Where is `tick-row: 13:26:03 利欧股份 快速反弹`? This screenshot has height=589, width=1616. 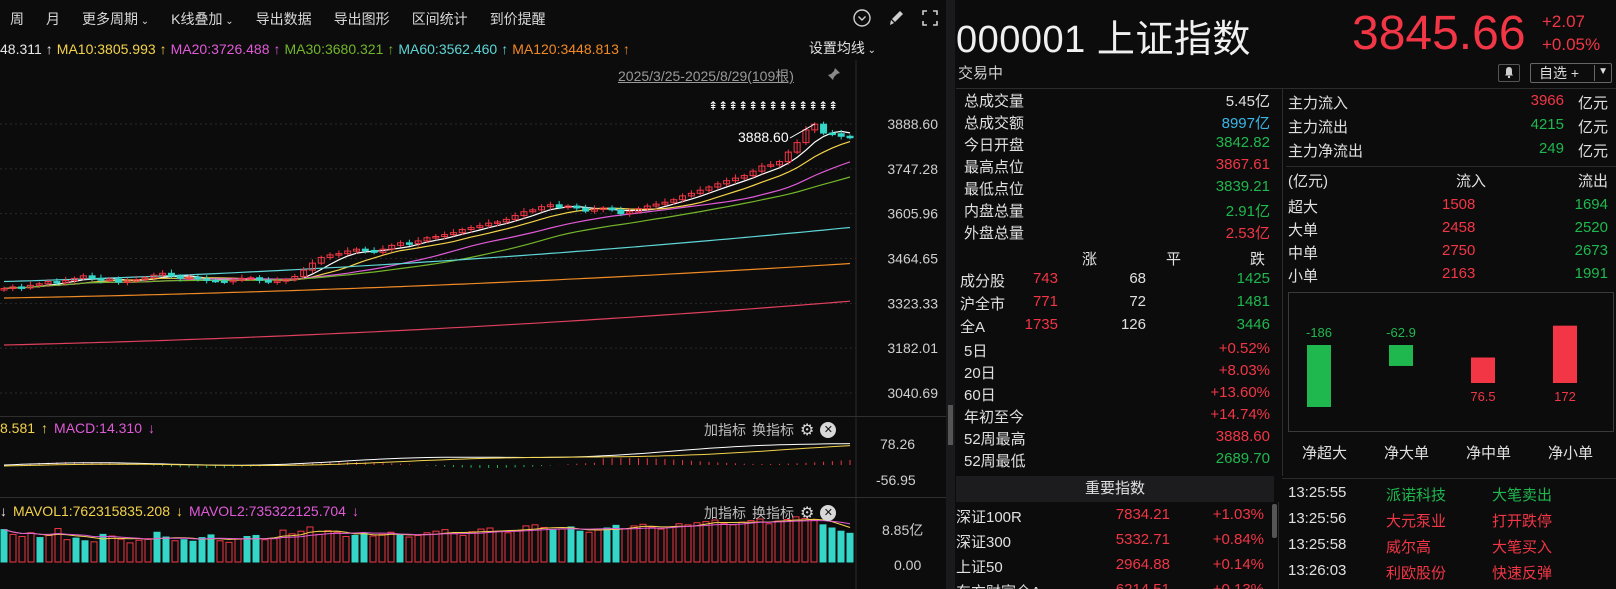 tick-row: 13:26:03 利欧股份 快速反弹 is located at coordinates (1451, 574).